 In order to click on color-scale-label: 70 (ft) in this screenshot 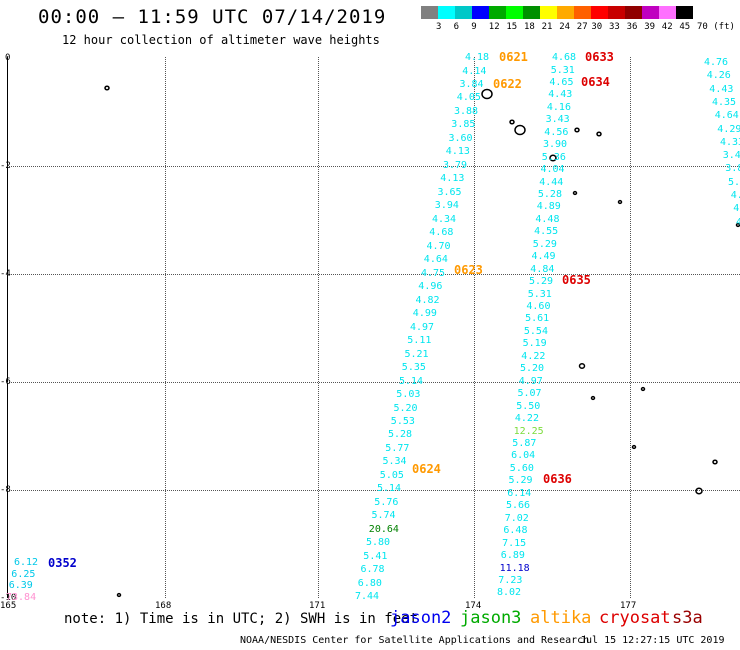, I will do `click(716, 27)`.